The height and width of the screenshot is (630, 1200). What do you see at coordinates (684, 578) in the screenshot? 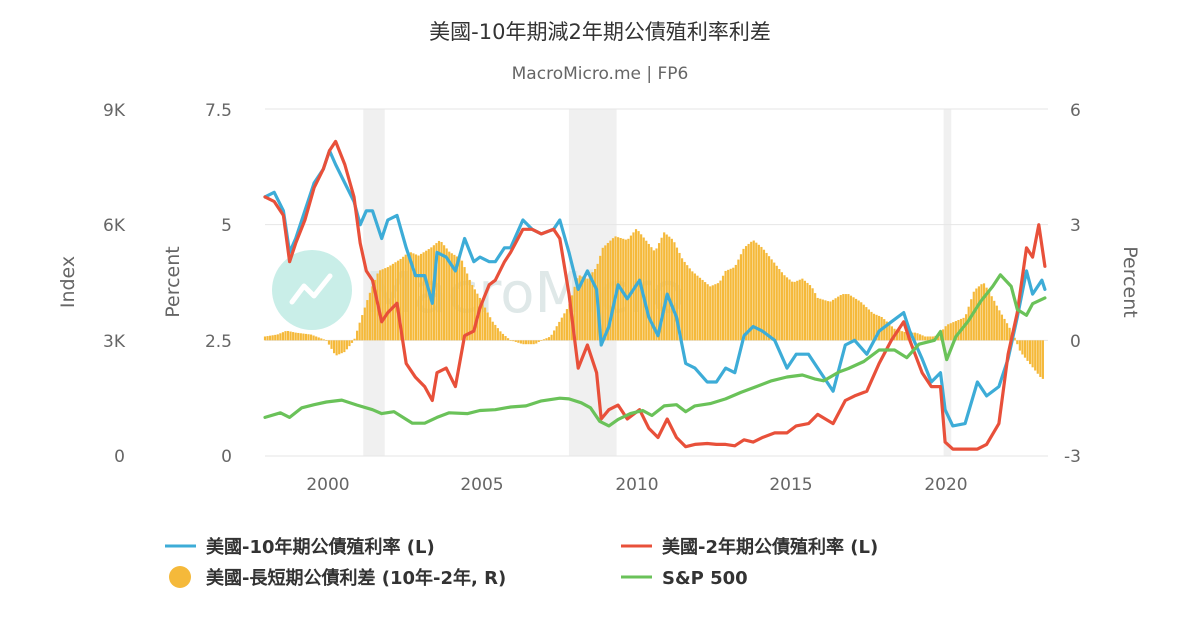
I see `legend-item-sp500: S&P 500` at bounding box center [684, 578].